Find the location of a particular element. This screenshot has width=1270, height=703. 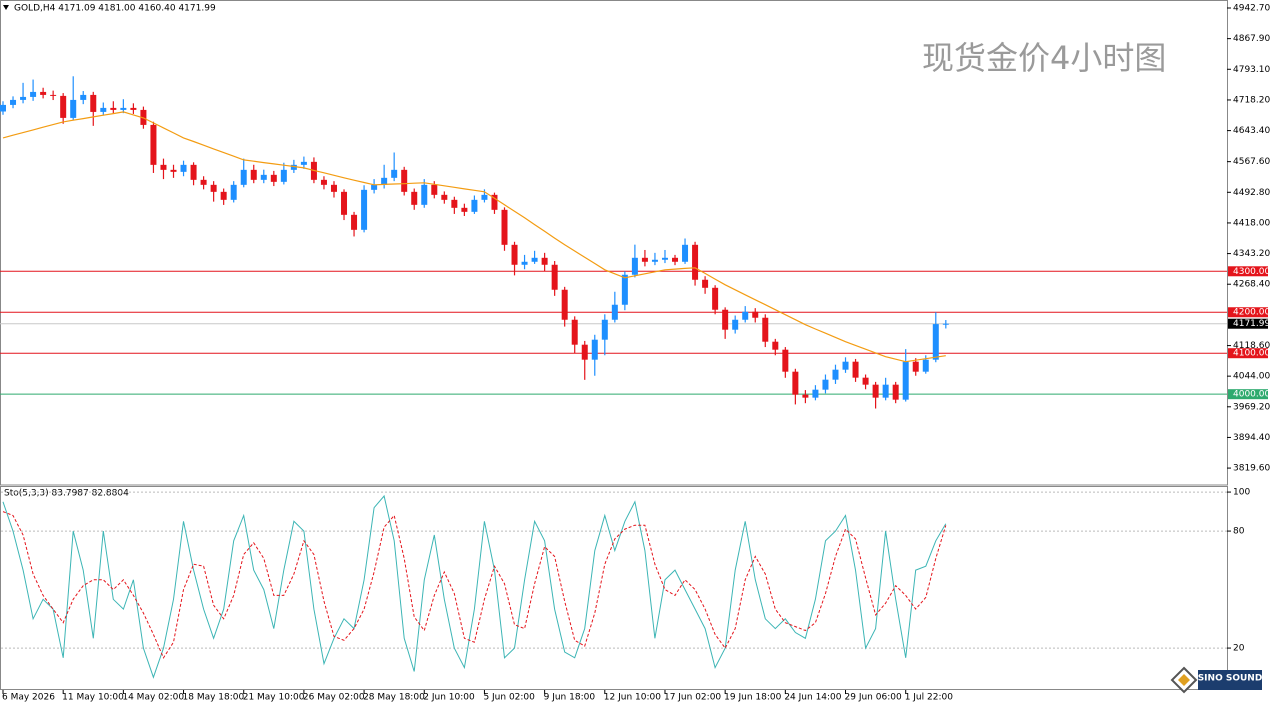

watermark: 现货金价4小时图 is located at coordinates (1044, 58).